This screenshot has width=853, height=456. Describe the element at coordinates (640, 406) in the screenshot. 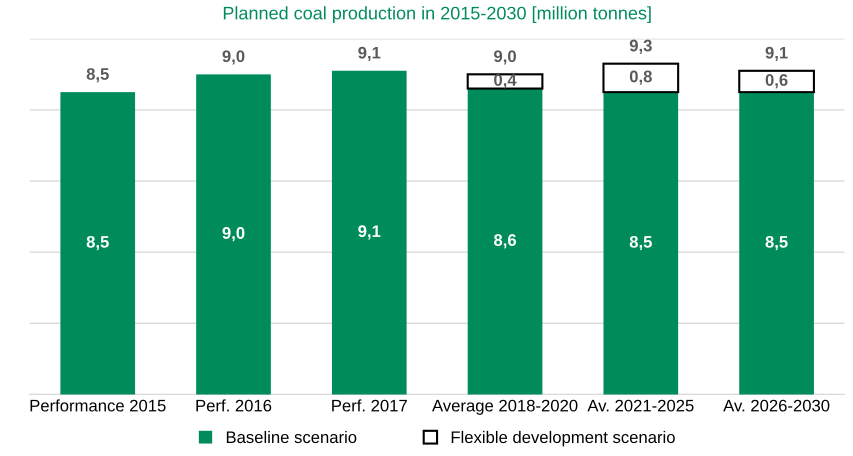

I see `x-tick-label: Av. 2021-2025` at that location.